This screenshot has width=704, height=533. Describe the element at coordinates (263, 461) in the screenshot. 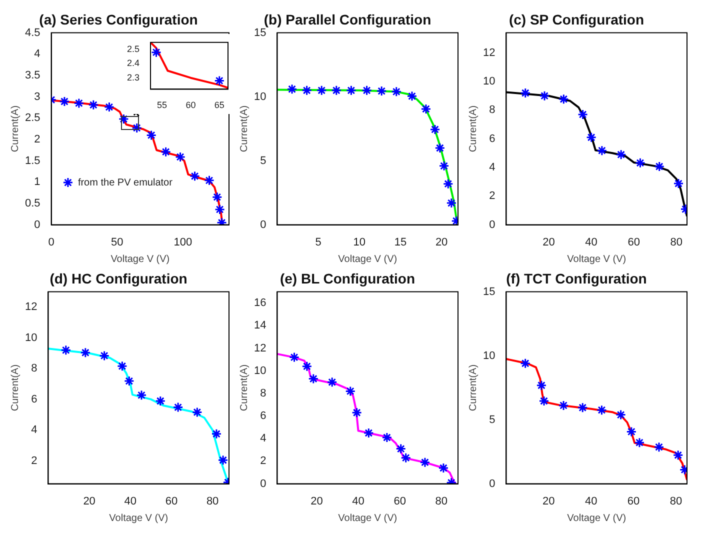

I see `y-tick-label: 2` at that location.